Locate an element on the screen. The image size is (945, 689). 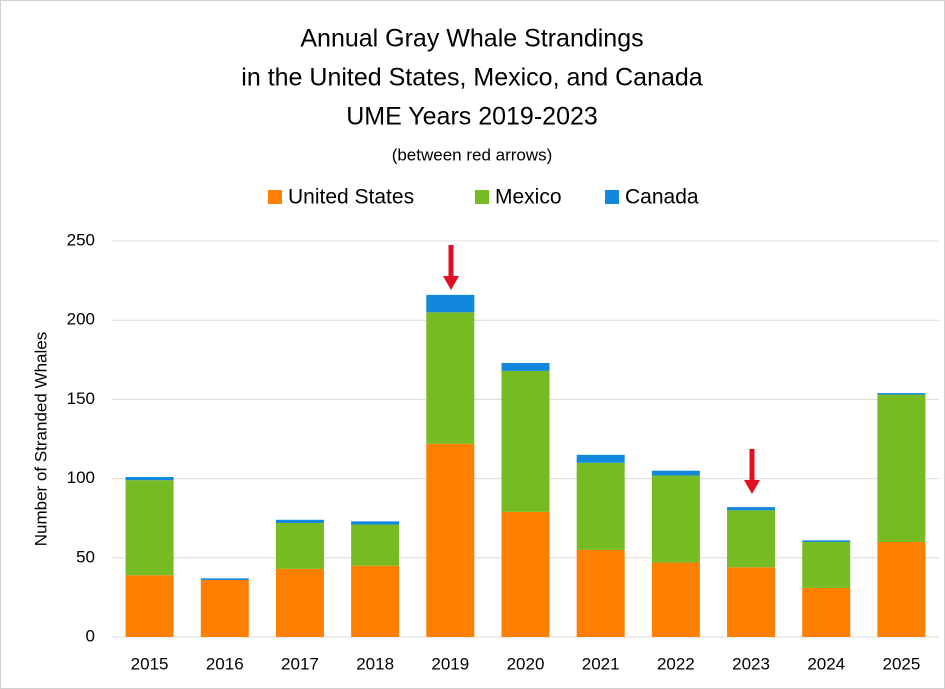
chart-subtitle: (between red arrows) is located at coordinates (472, 154).